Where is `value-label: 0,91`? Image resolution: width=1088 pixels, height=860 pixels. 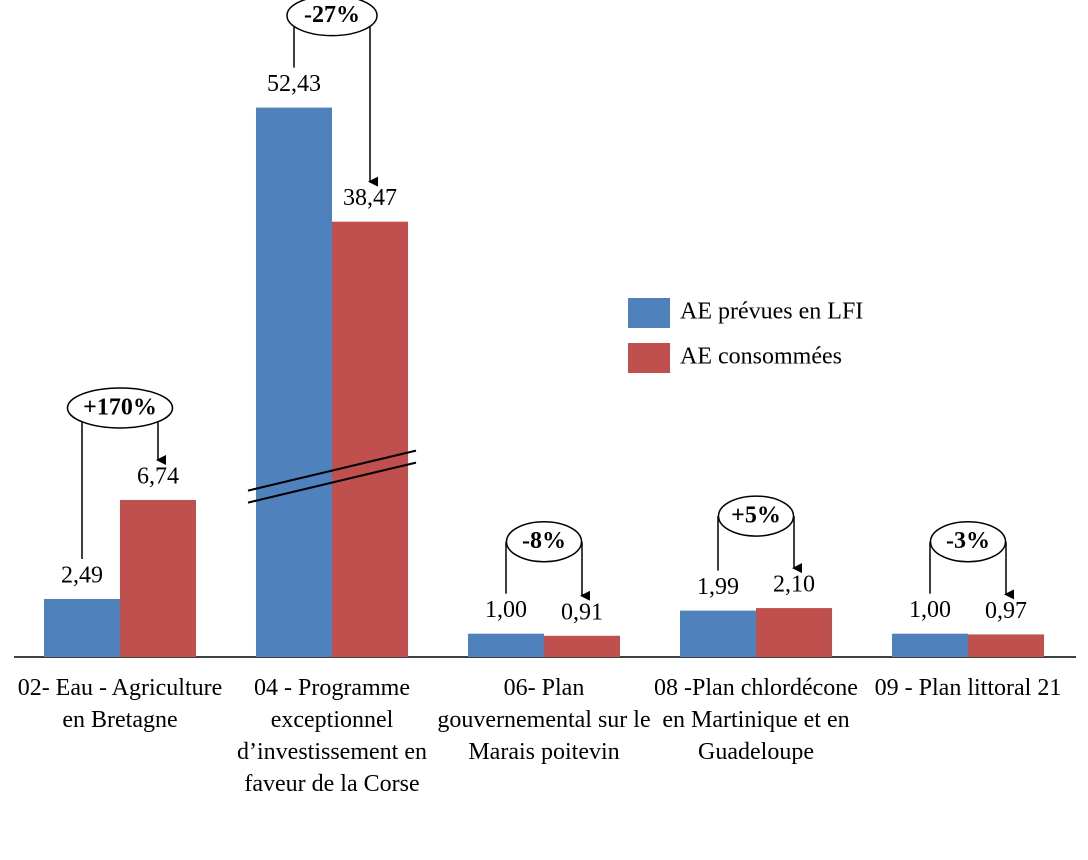
value-label: 0,91 is located at coordinates (582, 612).